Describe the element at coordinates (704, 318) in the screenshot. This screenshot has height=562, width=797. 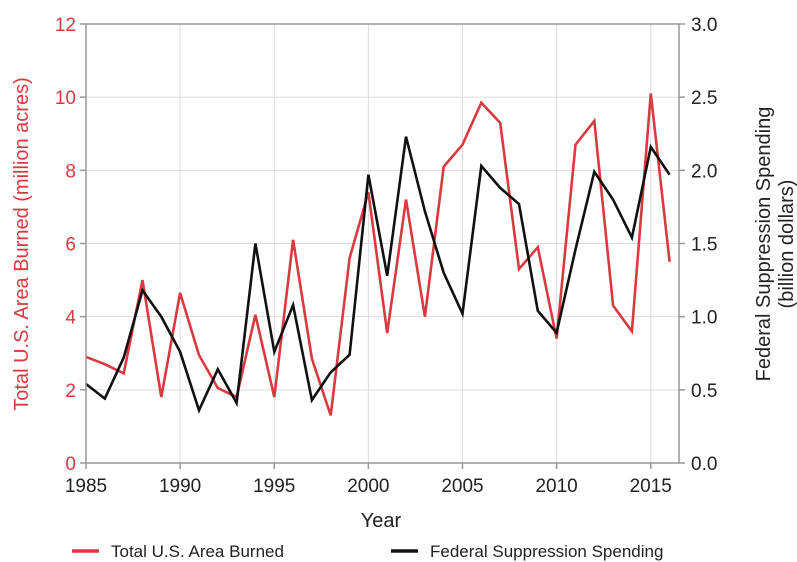
I see `y2-tick-label: 1.0` at that location.